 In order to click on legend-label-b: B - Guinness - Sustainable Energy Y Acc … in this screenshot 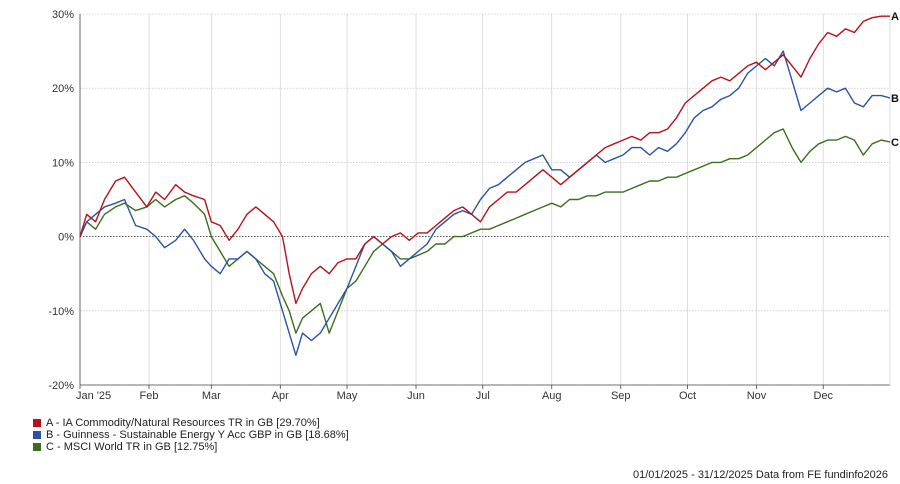, I will do `click(197, 435)`.